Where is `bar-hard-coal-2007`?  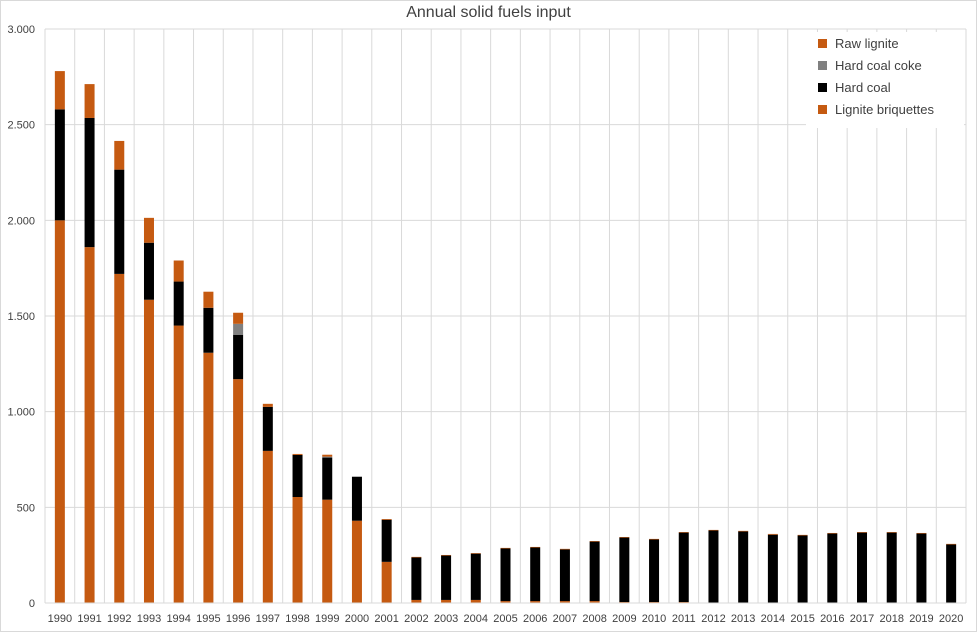
bar-hard-coal-2007 is located at coordinates (564, 575).